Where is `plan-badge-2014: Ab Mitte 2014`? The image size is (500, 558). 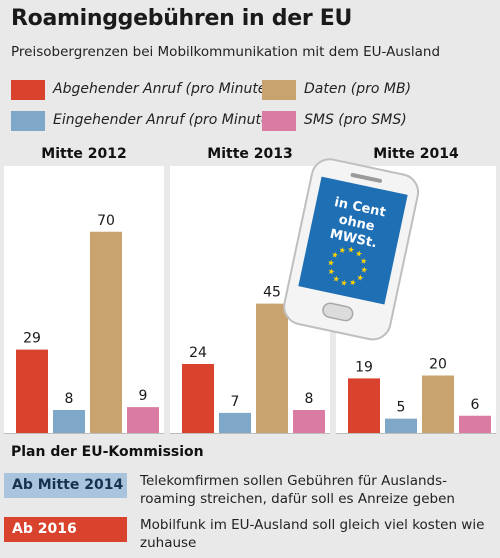
plan-badge-2014: Ab Mitte 2014 is located at coordinates (65, 485).